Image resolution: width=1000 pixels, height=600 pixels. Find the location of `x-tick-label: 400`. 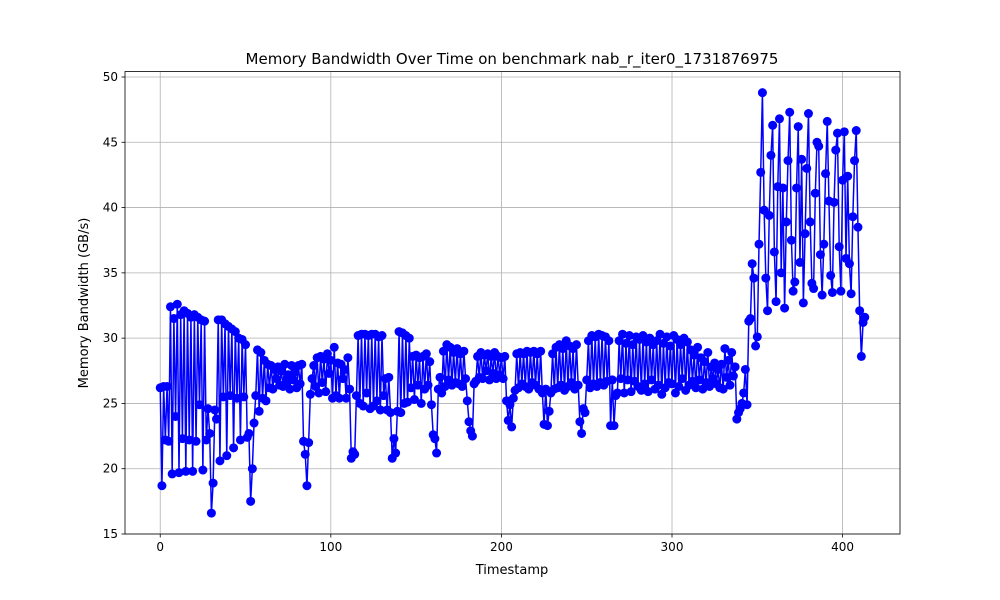

x-tick-label: 400 is located at coordinates (842, 547).